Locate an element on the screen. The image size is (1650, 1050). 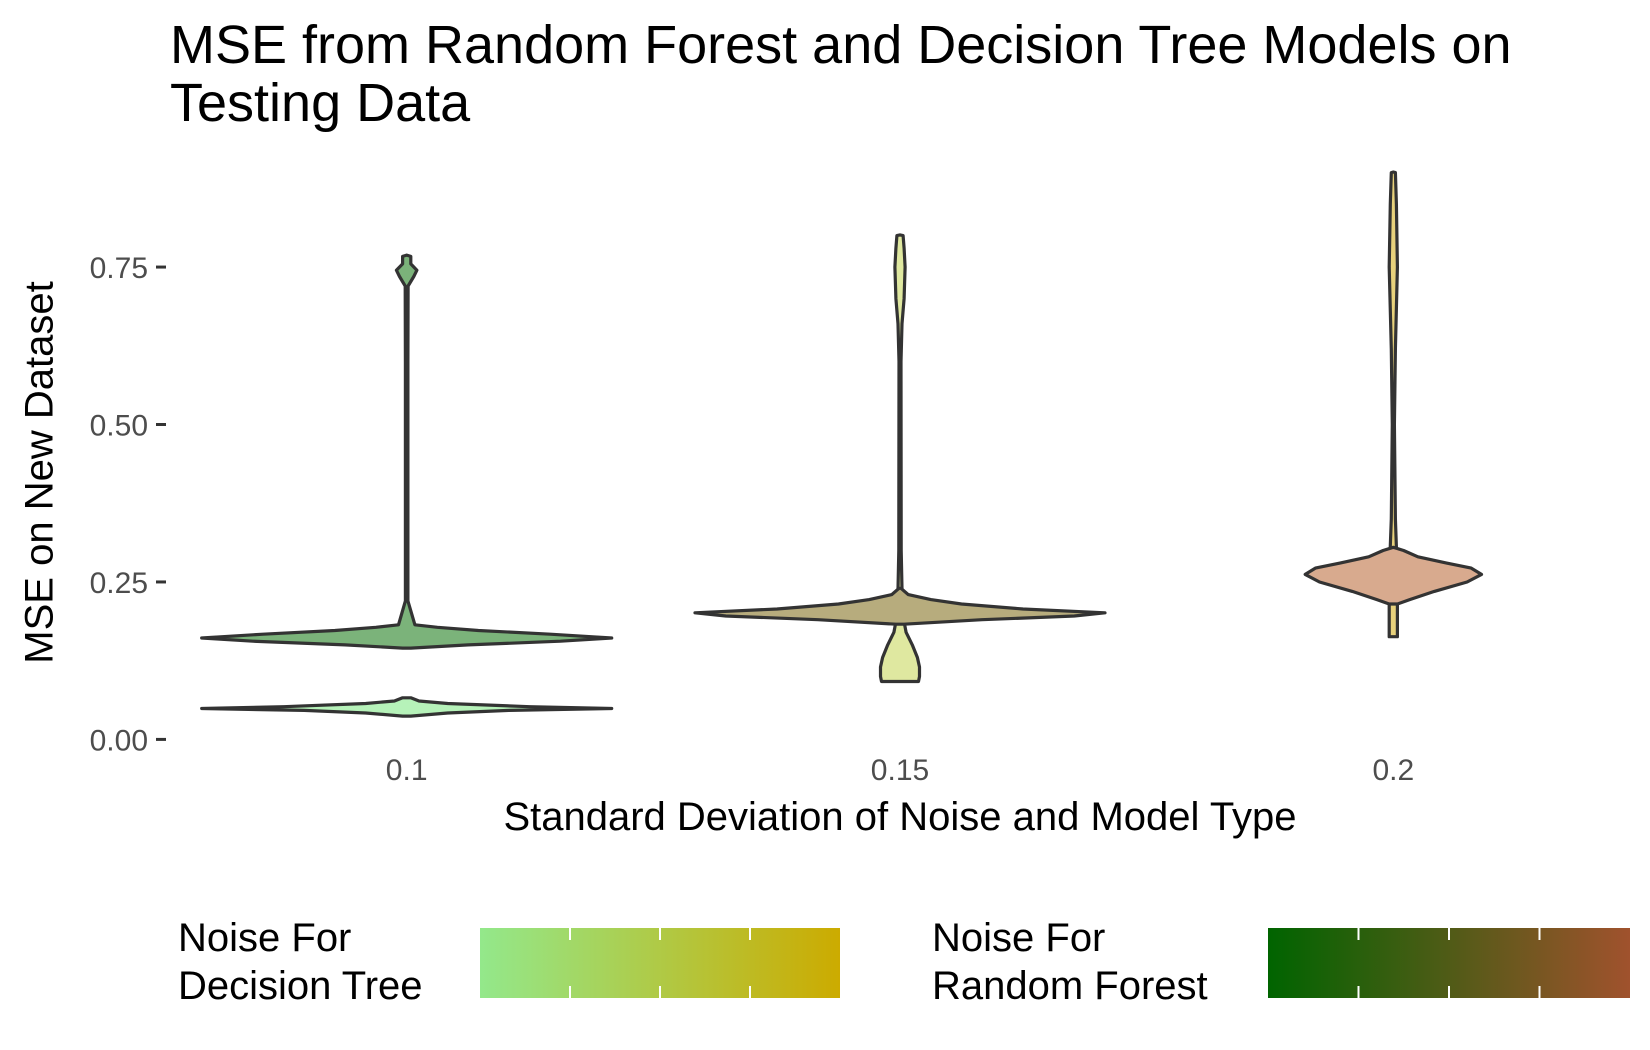
violin-random-forest-0.1 is located at coordinates (407, 451).